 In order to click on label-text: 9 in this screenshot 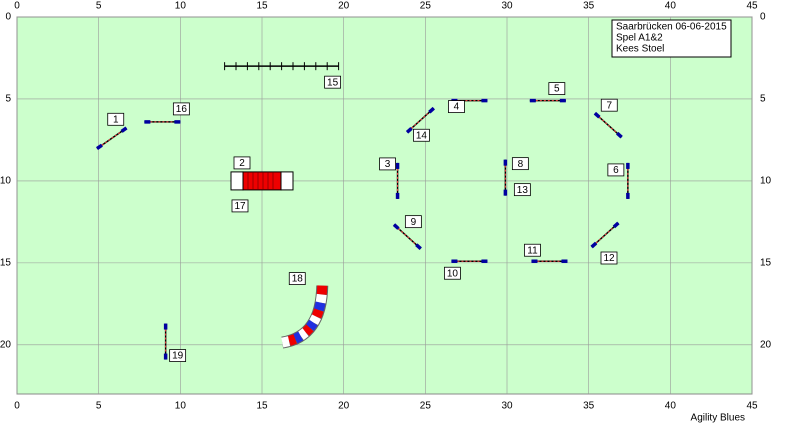, I will do `click(414, 222)`.